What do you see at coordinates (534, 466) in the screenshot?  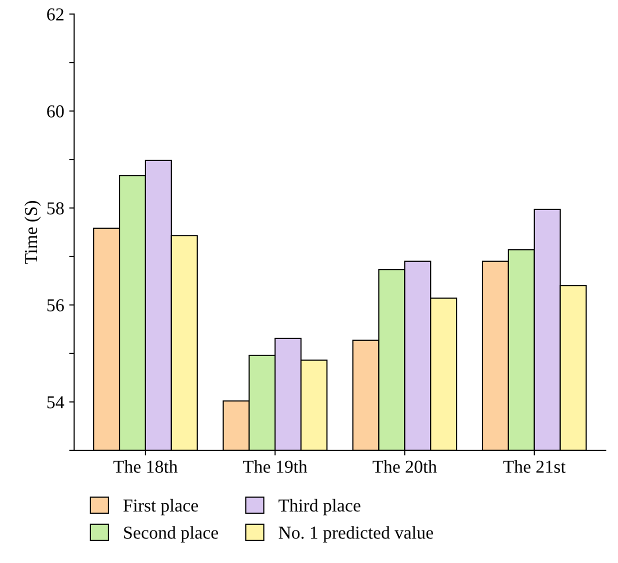 I see `x-tick-label: The 21st` at bounding box center [534, 466].